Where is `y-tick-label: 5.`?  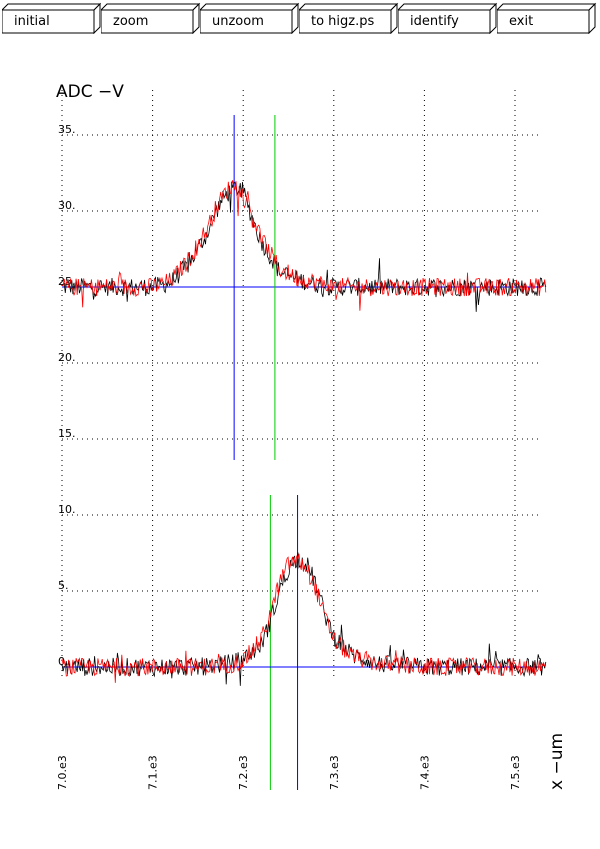
y-tick-label: 5. is located at coordinates (63, 585).